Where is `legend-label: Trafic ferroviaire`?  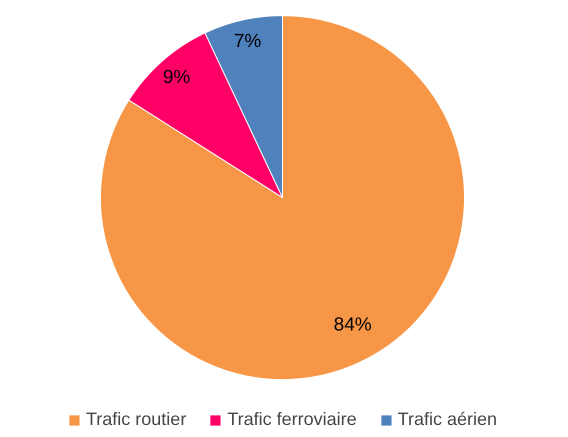
legend-label: Trafic ferroviaire is located at coordinates (292, 419).